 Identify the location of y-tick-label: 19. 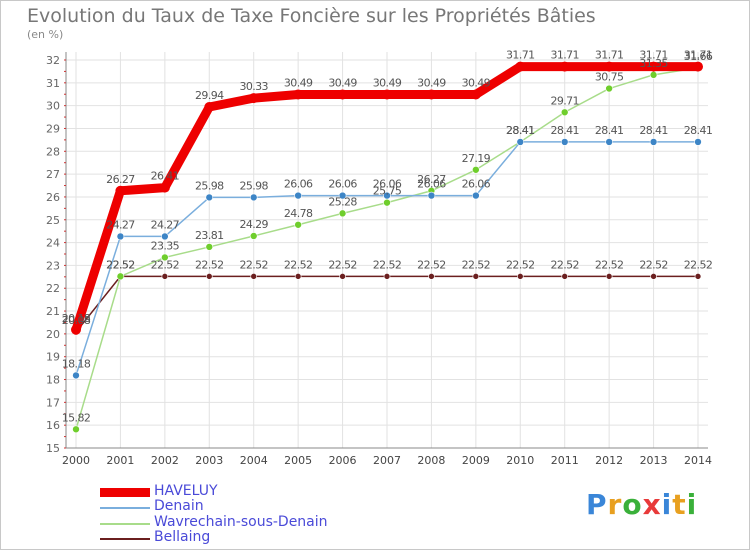
(53, 357).